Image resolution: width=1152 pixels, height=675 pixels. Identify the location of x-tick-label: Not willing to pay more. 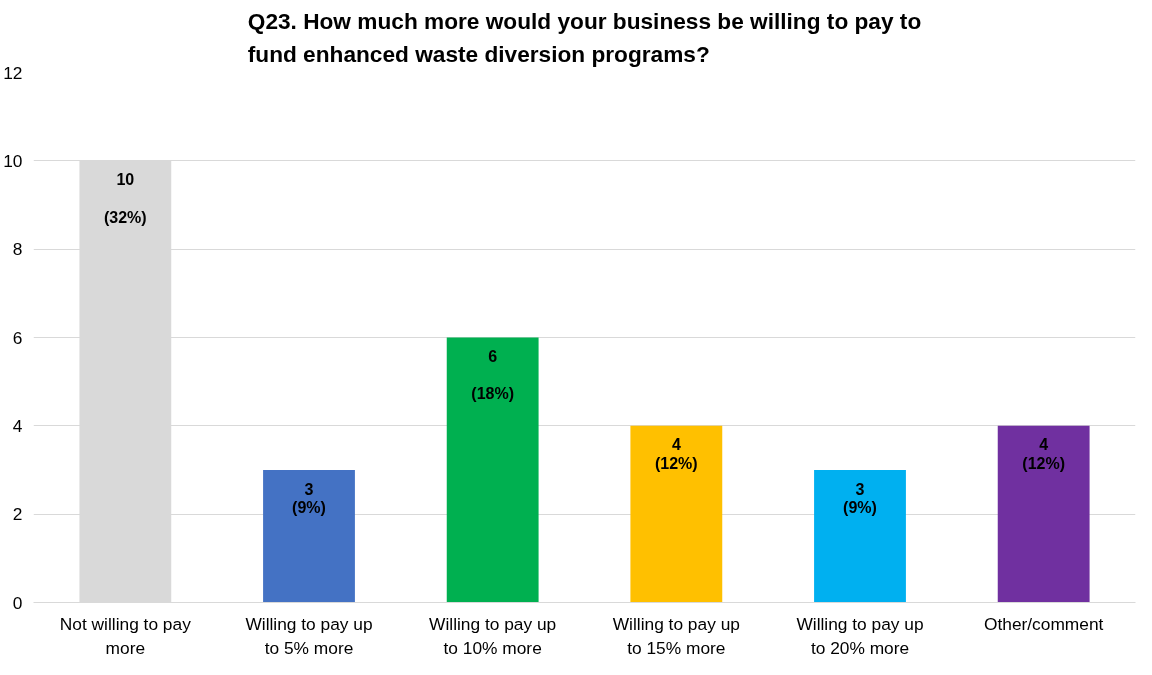
(125, 635).